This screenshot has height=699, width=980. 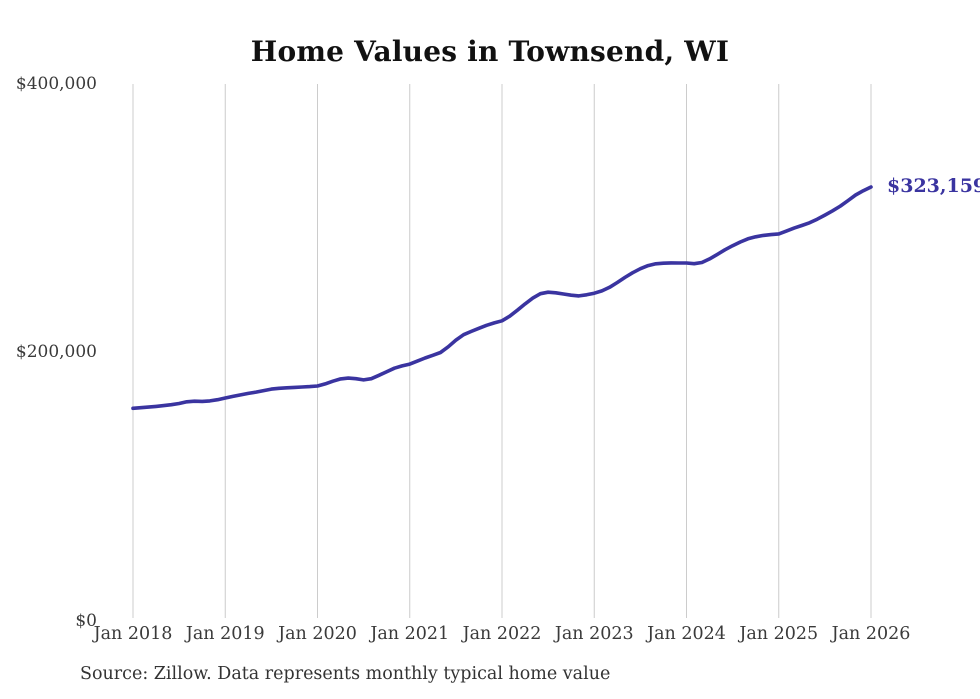 I want to click on x-tick-label: Jan 2023, so click(x=594, y=634).